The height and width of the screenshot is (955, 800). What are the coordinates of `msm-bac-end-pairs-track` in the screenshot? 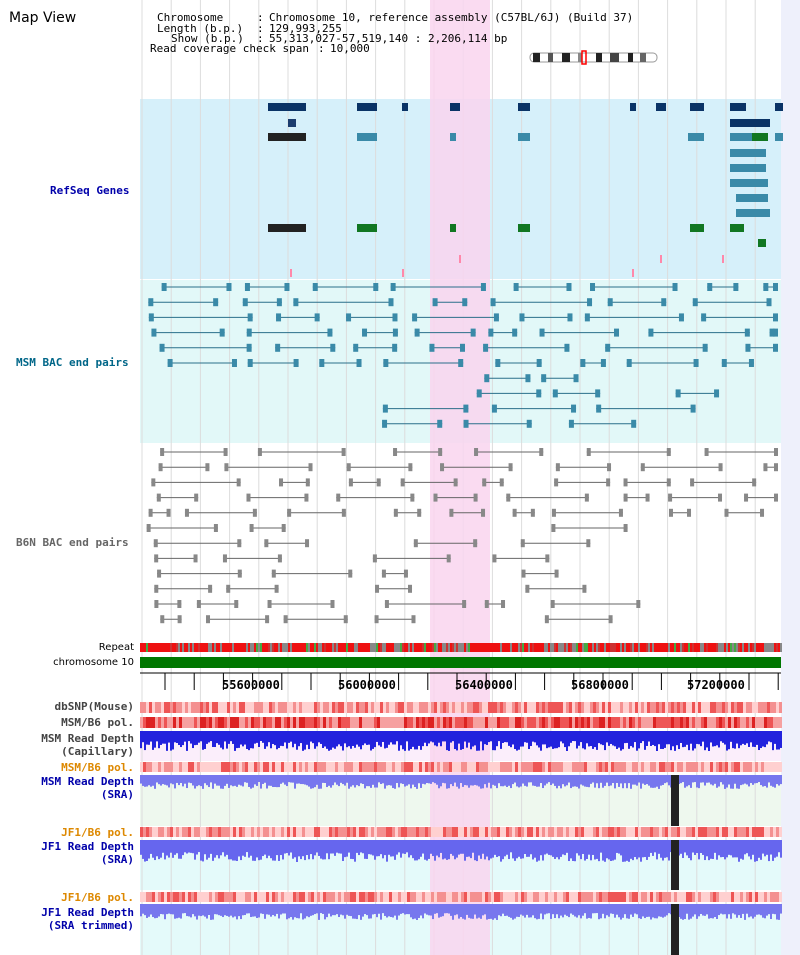 It's located at (463, 355).